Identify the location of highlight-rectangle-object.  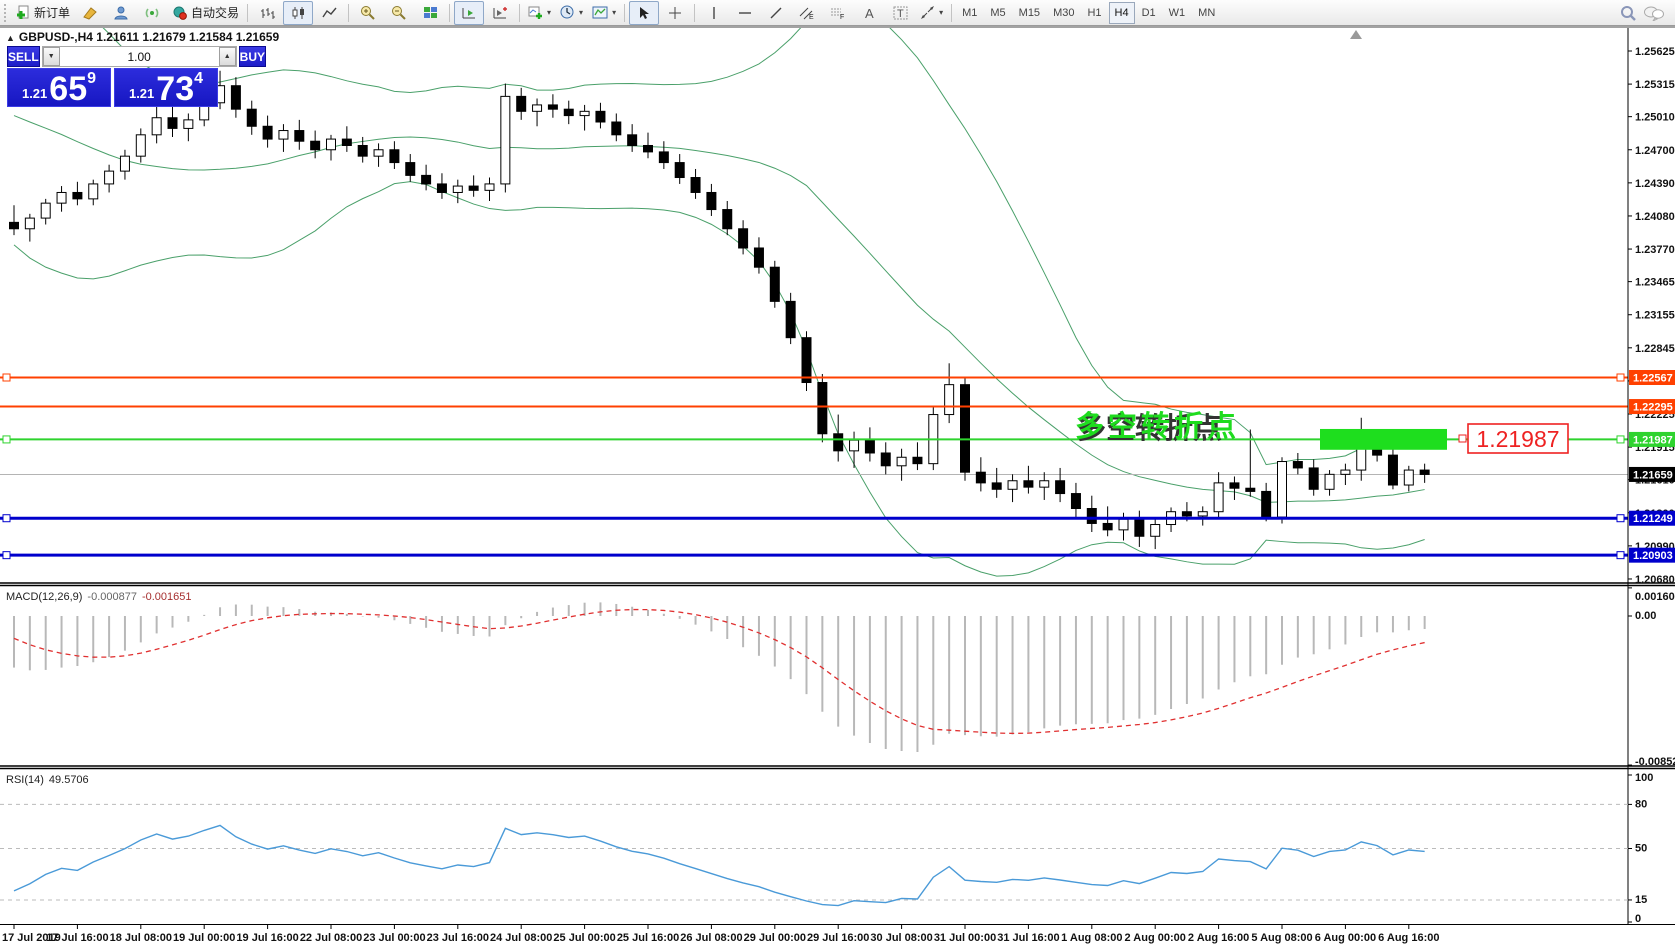
(1383, 439).